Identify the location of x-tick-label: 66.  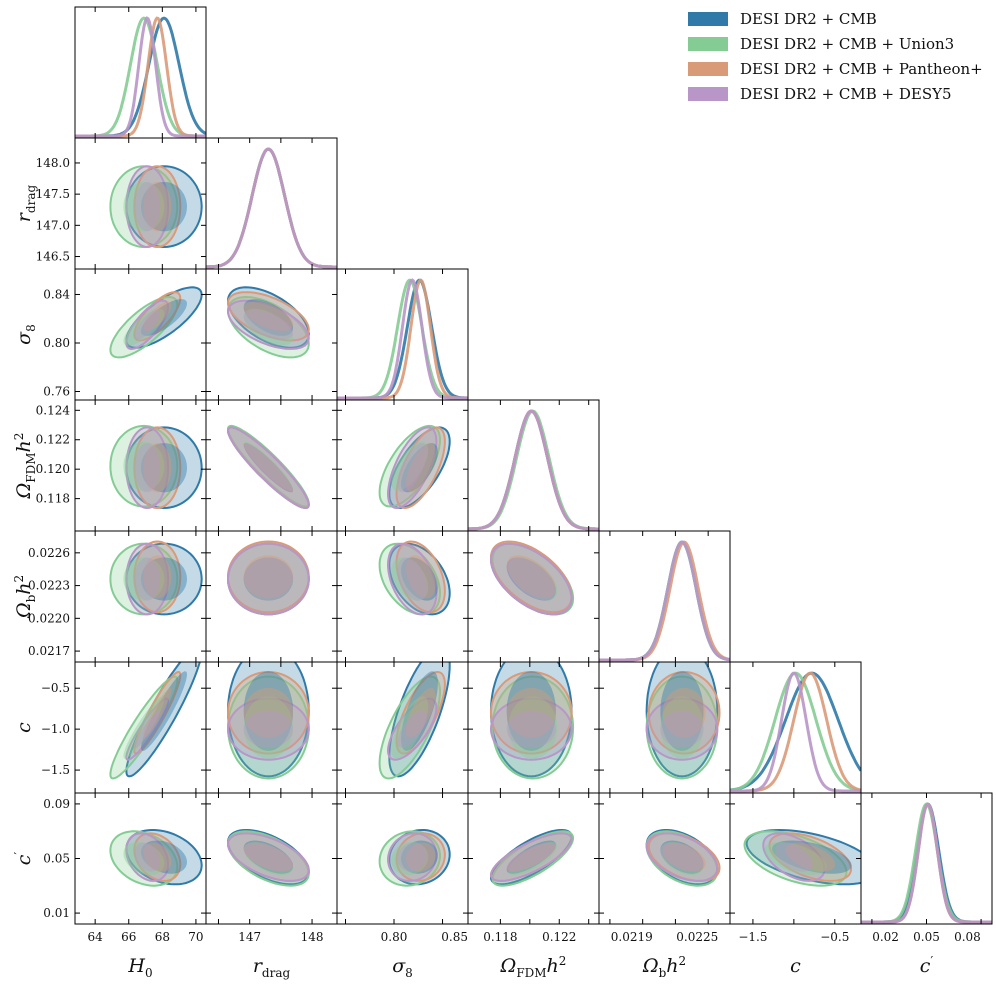
(128, 937).